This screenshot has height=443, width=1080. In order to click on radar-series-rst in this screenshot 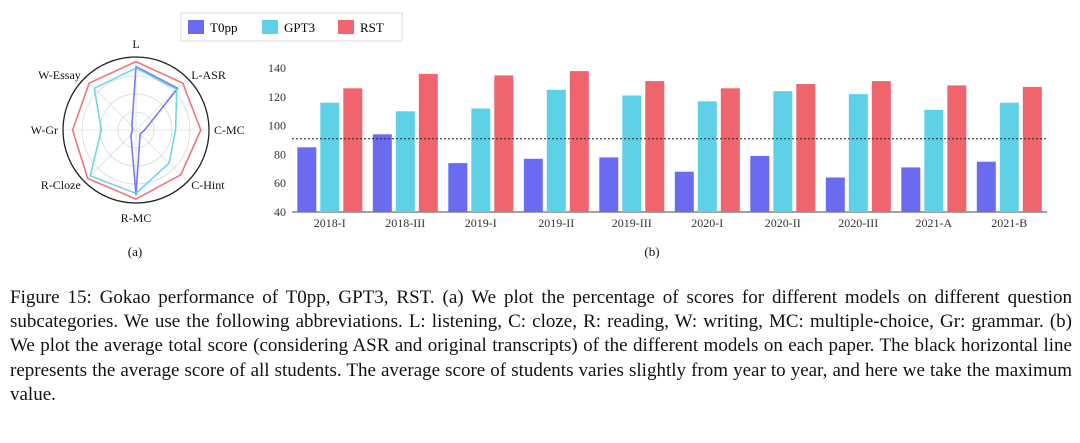, I will do `click(136, 130)`.